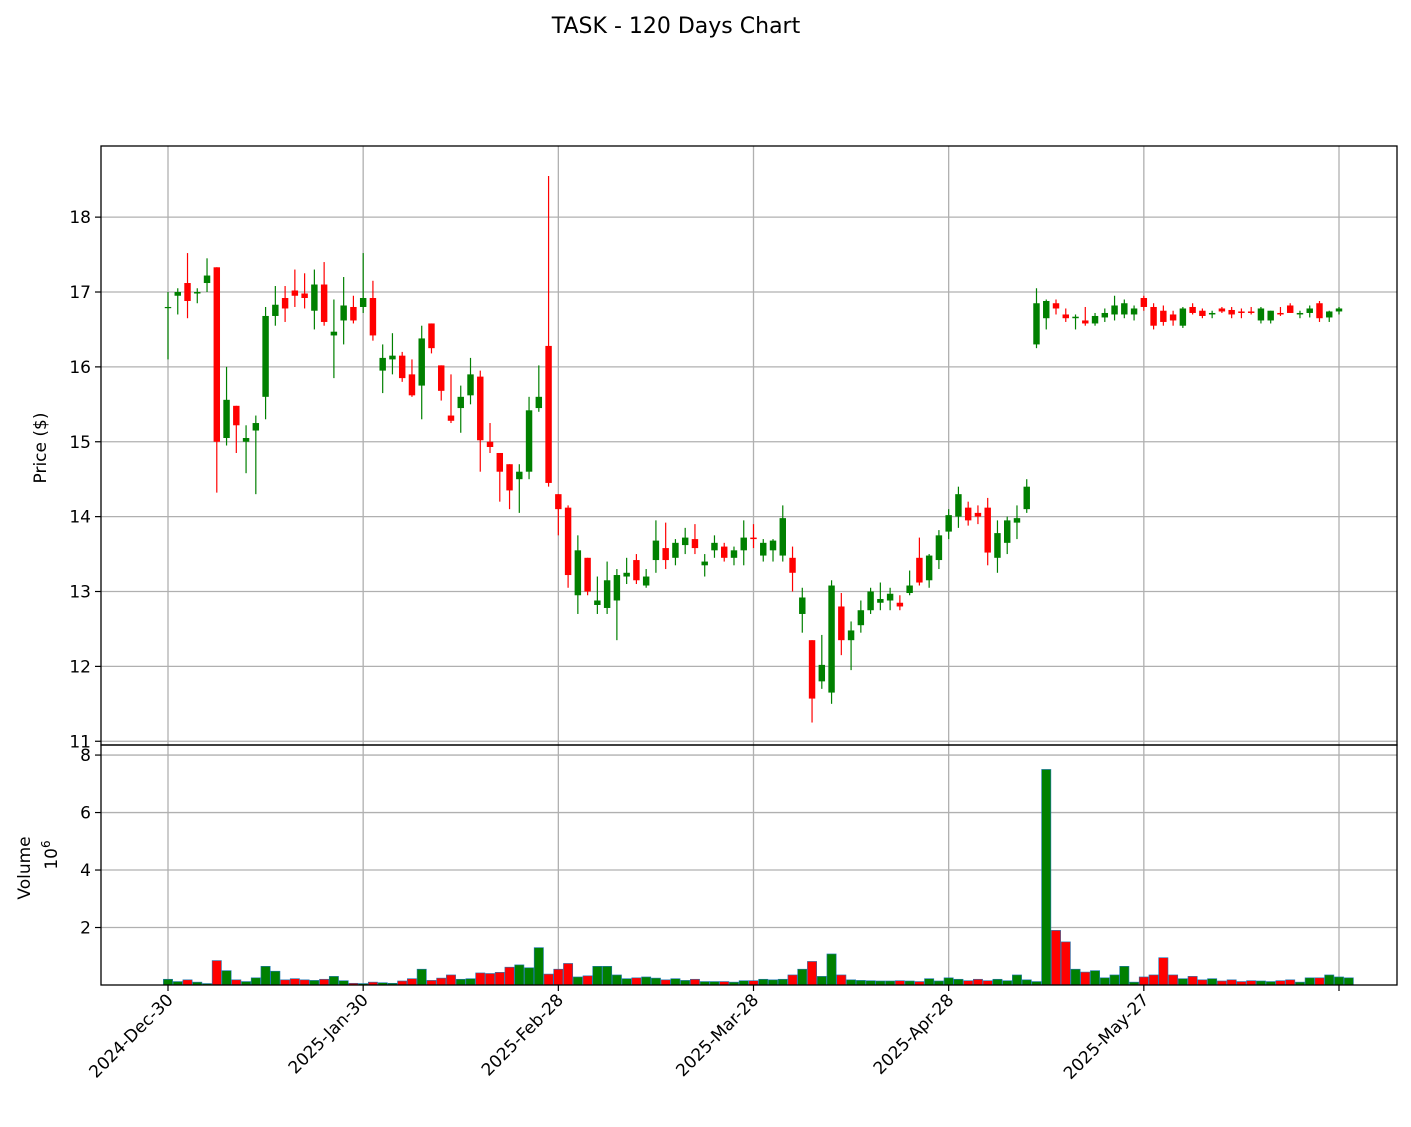  Describe the element at coordinates (914, 1034) in the screenshot. I see `xtick-label: 2025-Apr-28` at that location.